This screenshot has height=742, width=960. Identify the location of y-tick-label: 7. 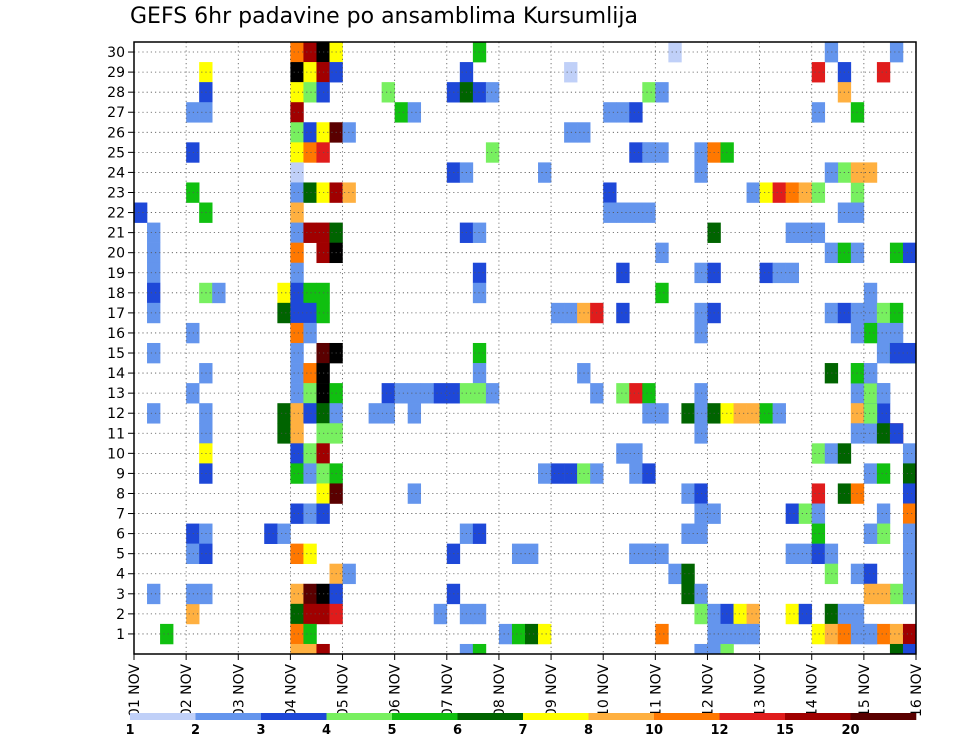
(120, 515).